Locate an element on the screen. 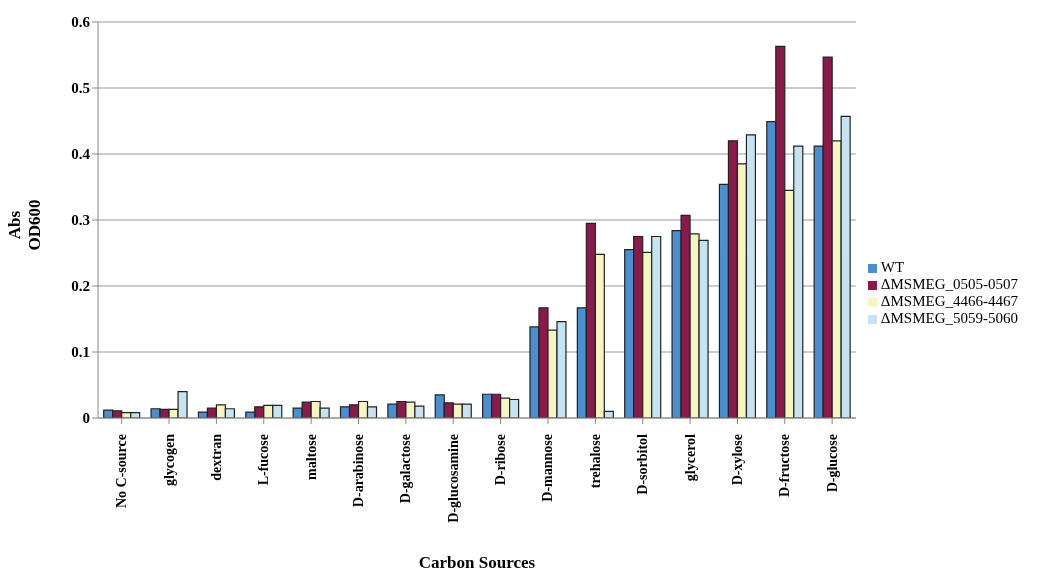 This screenshot has height=585, width=1047. legend-label: ΔMSMEG_5059-5060 is located at coordinates (949, 318).